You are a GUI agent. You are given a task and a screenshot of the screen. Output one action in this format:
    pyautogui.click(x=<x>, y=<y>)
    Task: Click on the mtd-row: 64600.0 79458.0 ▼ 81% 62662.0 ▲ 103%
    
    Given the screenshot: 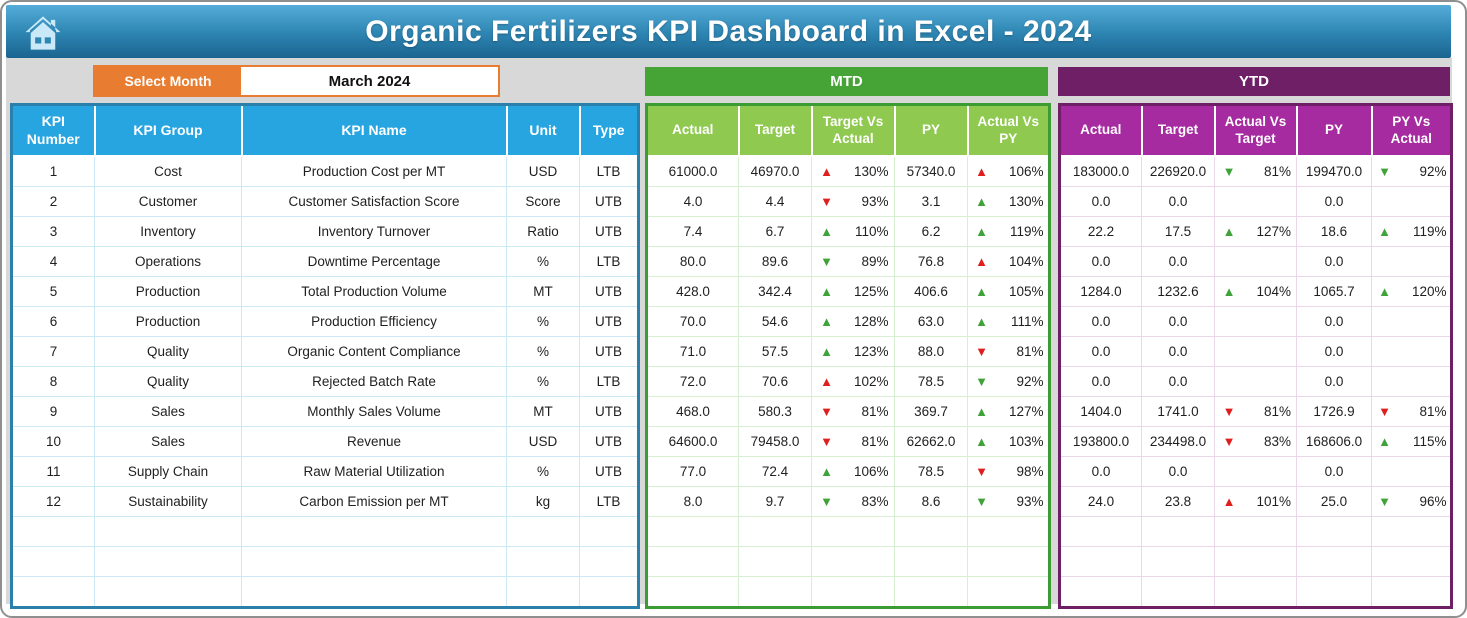 What is the action you would take?
    pyautogui.click(x=848, y=441)
    